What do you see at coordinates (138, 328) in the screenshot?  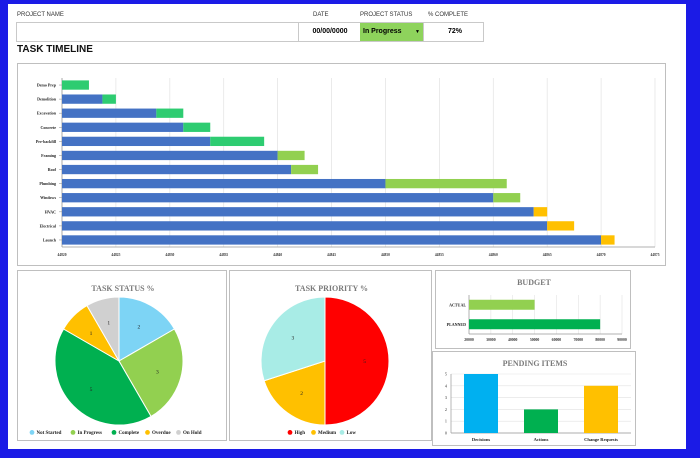 I see `pie-data-label: 2` at bounding box center [138, 328].